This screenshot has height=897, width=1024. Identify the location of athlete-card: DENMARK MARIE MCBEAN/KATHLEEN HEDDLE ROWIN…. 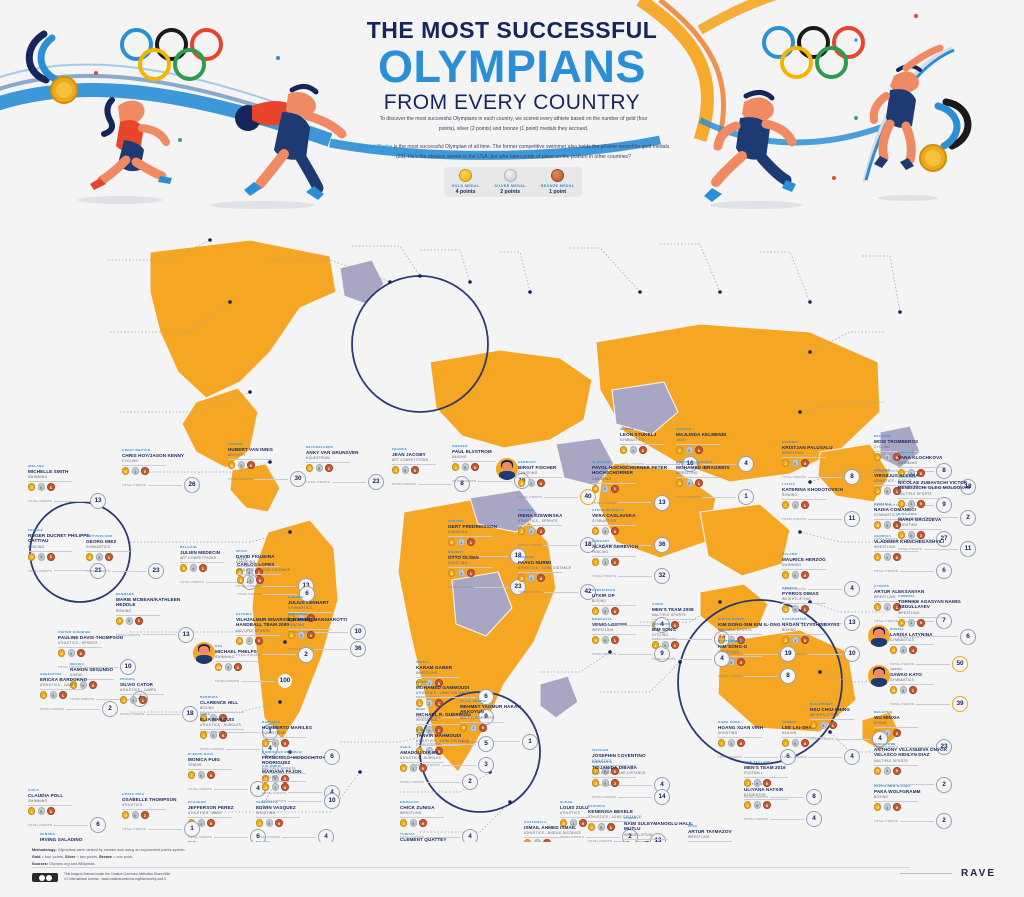
(155, 617).